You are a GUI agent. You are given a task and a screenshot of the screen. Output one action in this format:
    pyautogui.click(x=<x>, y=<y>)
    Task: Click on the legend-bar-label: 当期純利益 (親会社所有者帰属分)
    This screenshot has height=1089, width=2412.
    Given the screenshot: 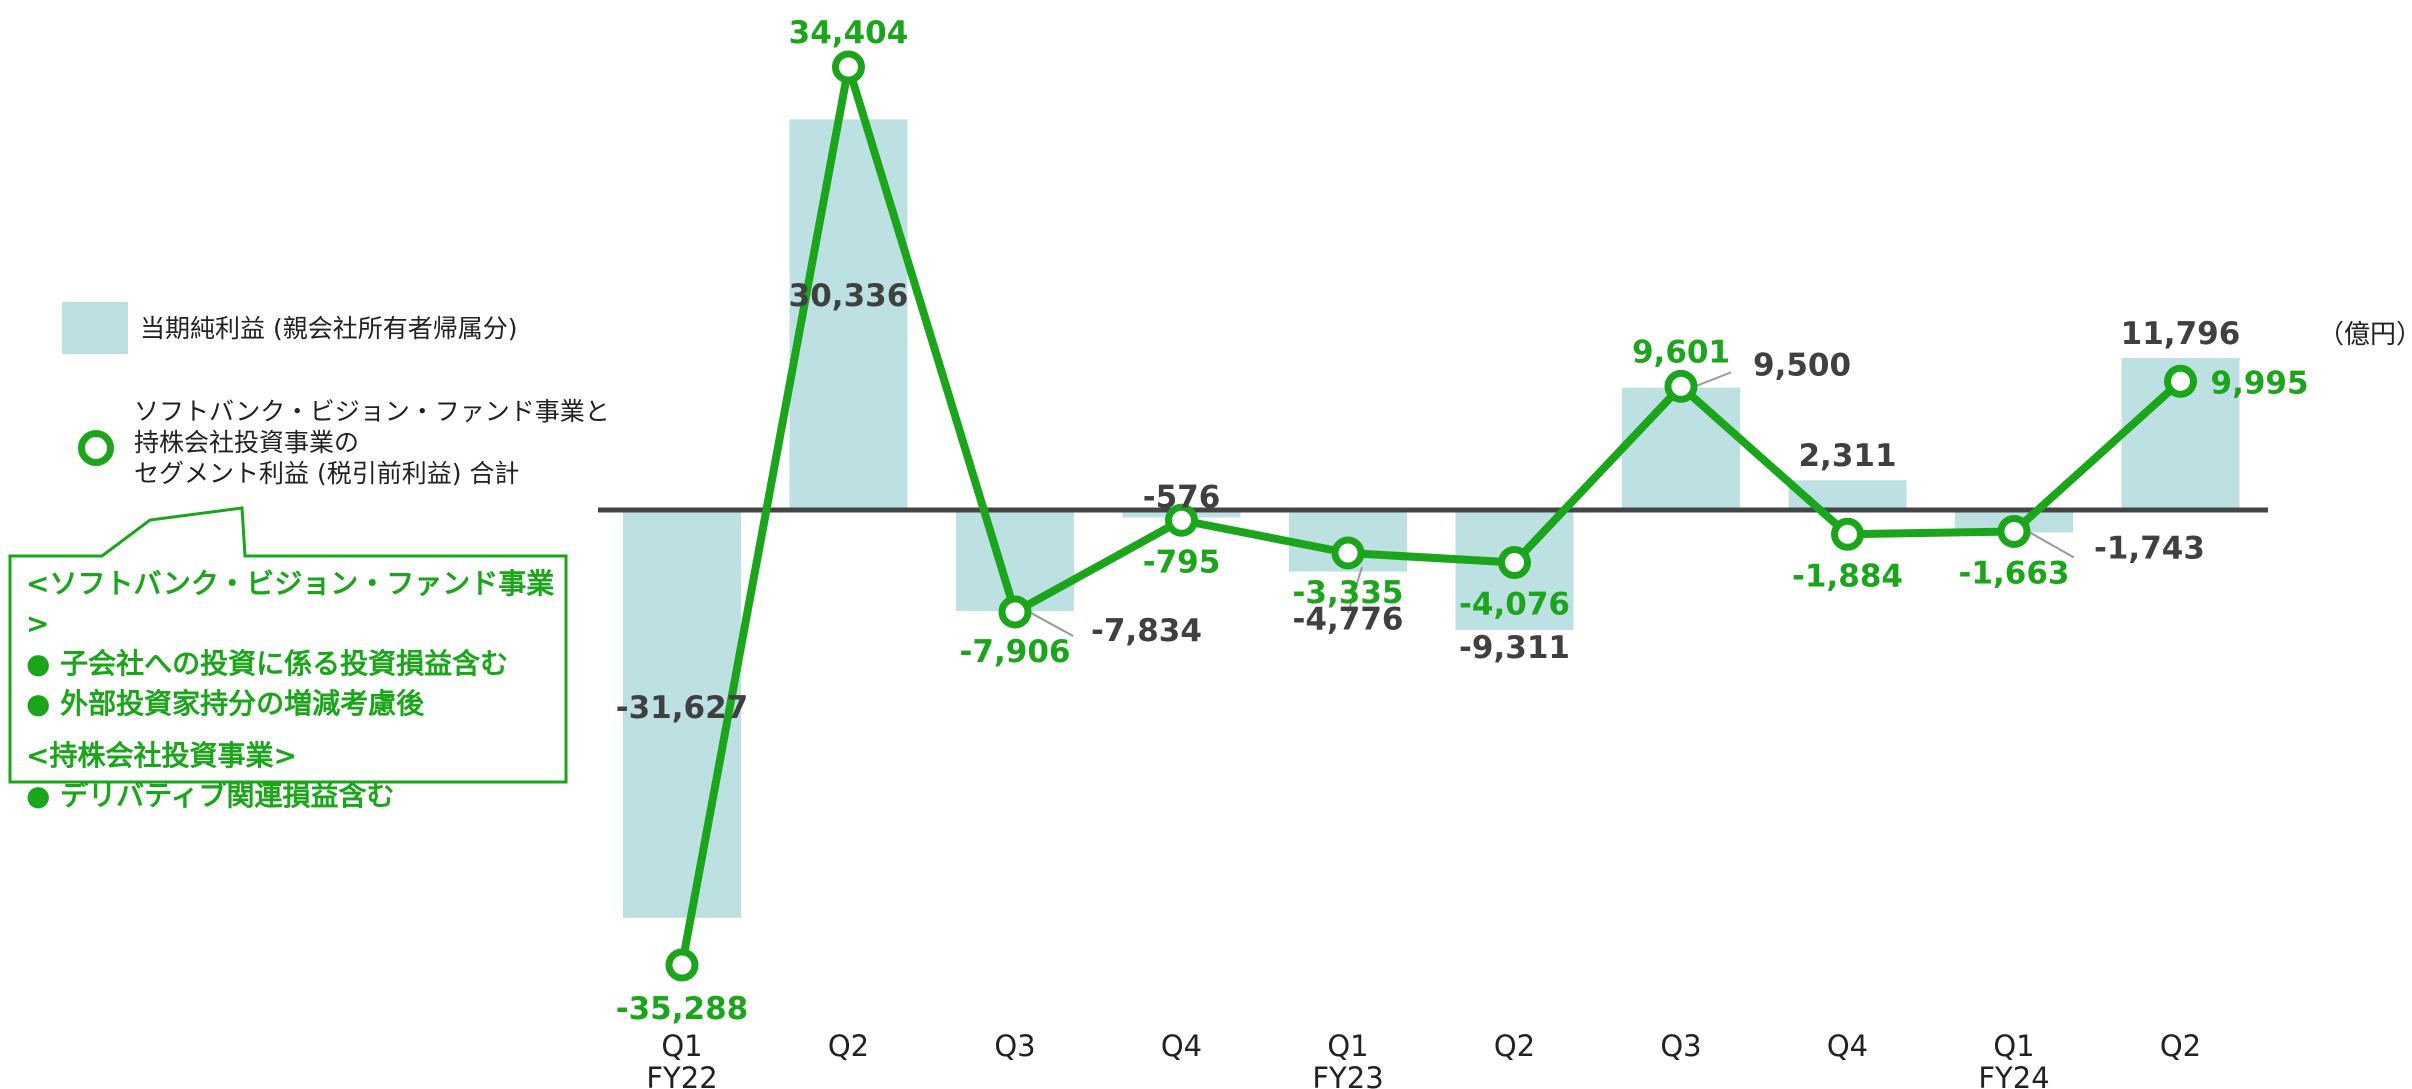 What is the action you would take?
    pyautogui.click(x=329, y=328)
    